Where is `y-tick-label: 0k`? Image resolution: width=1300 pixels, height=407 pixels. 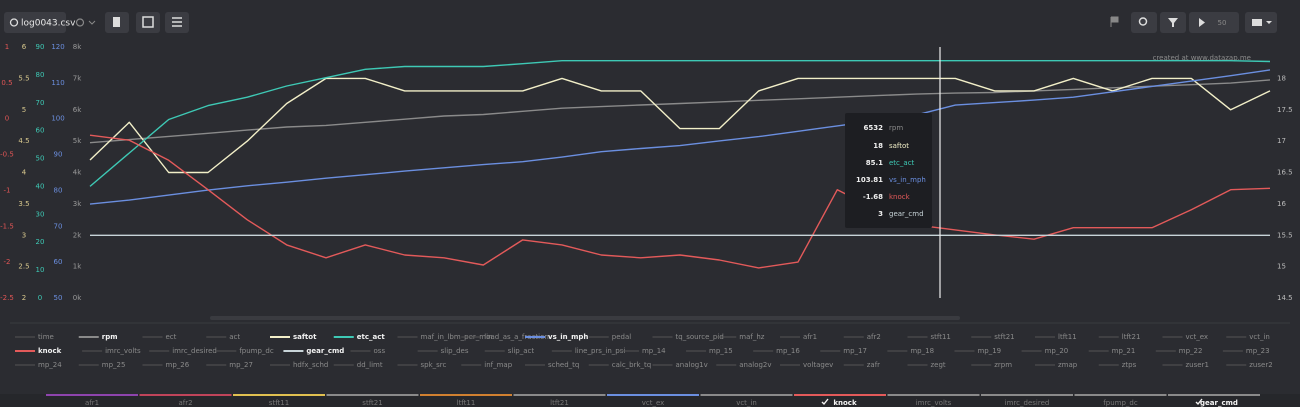
y-tick-label: 0k is located at coordinates (77, 298).